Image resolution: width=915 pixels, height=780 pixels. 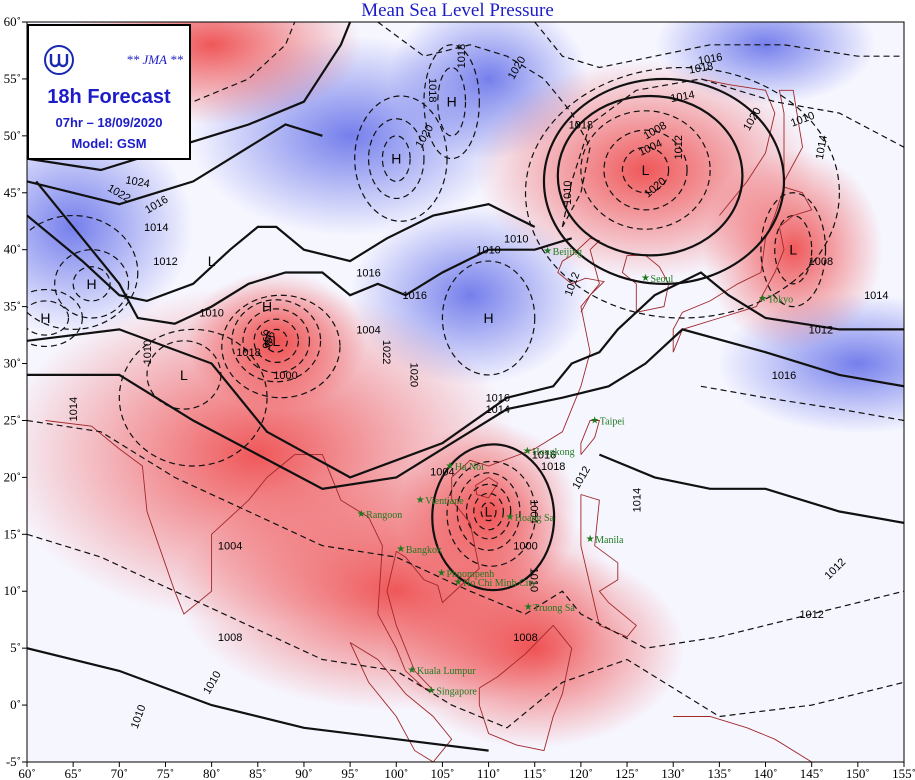 I want to click on lon-tick-label: 60˚, so click(x=26, y=773).